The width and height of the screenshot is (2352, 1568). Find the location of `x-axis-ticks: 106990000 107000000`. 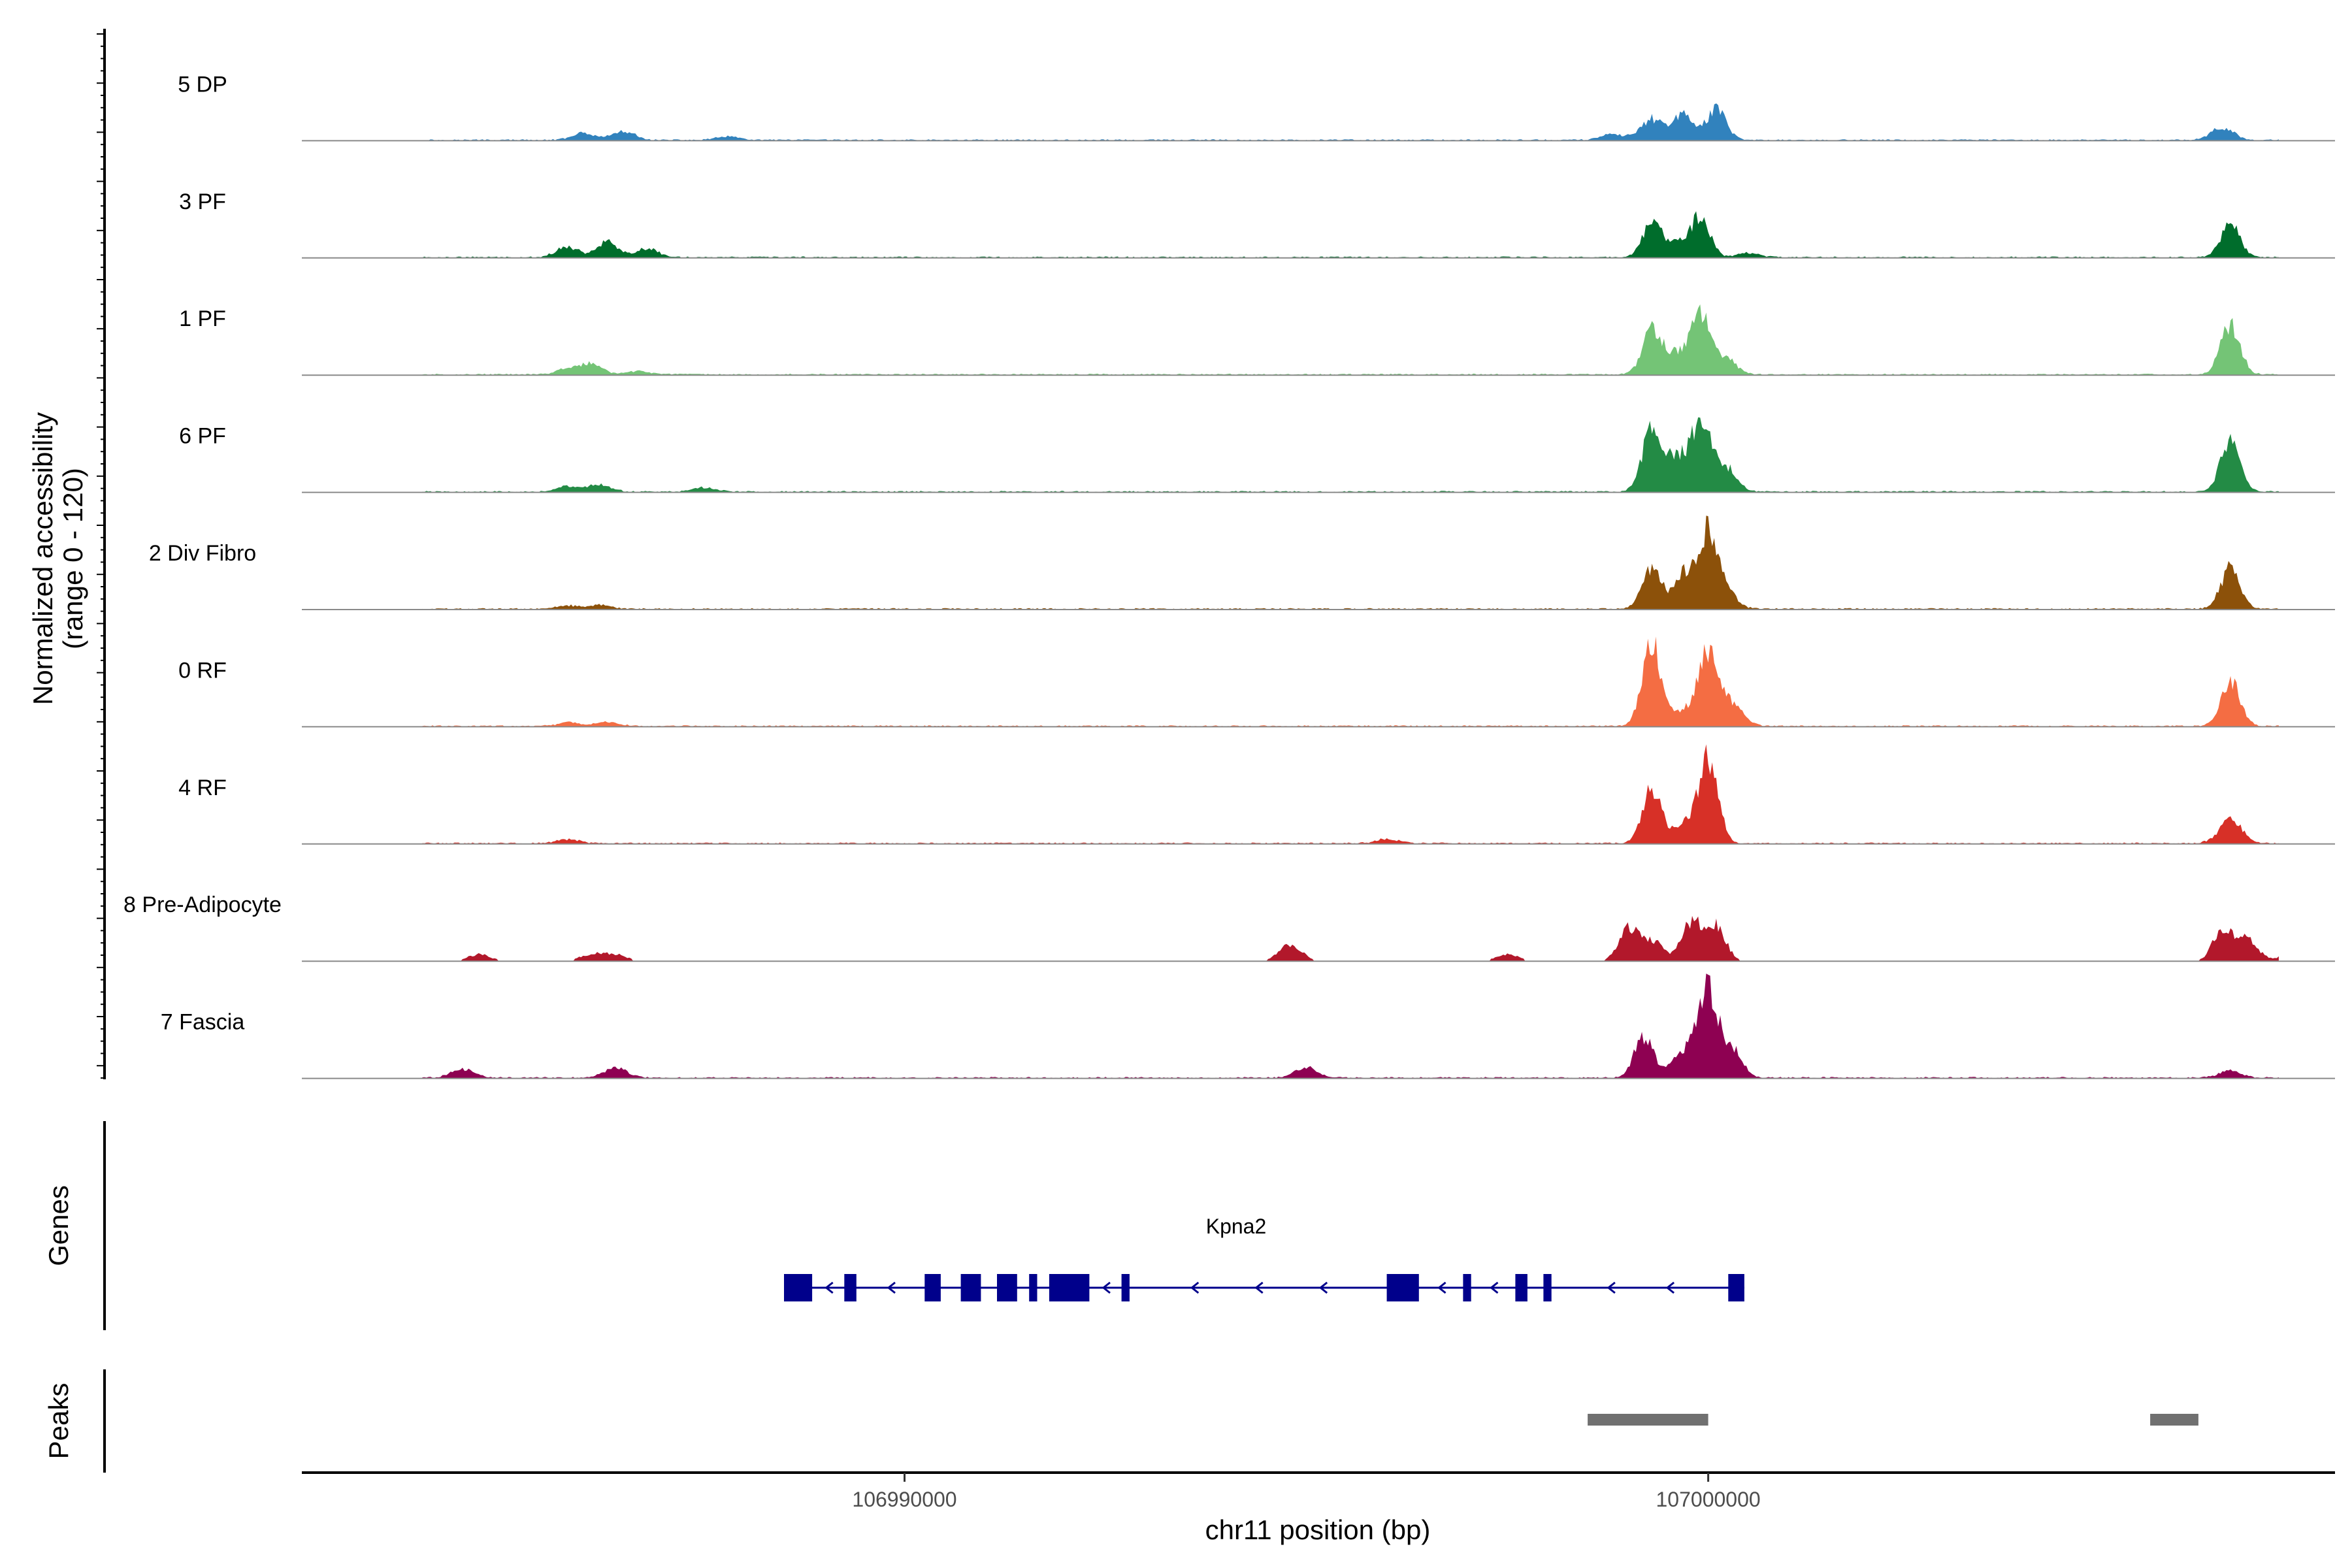

x-axis-ticks: 106990000 107000000 is located at coordinates (1306, 1492).